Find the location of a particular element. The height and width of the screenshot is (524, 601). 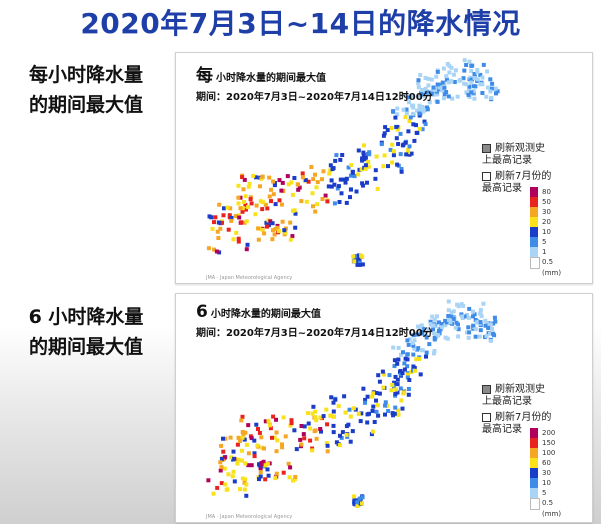

side-label-6hour: 6 小时降水量 的期间最大值 is located at coordinates (86, 332).